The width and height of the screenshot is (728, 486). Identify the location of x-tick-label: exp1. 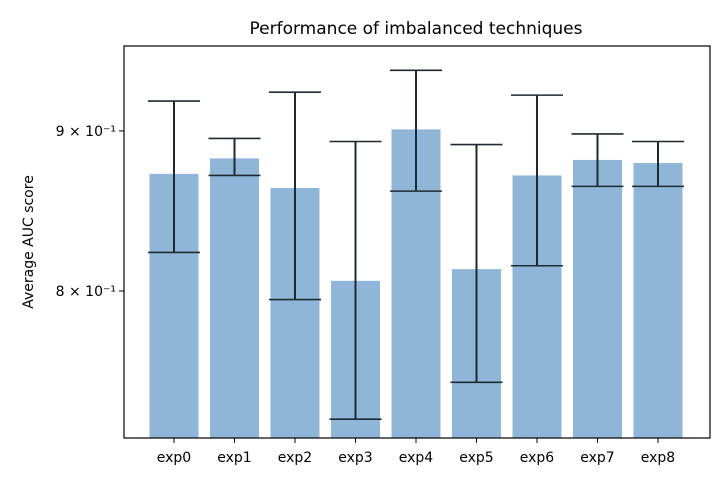
(234, 458).